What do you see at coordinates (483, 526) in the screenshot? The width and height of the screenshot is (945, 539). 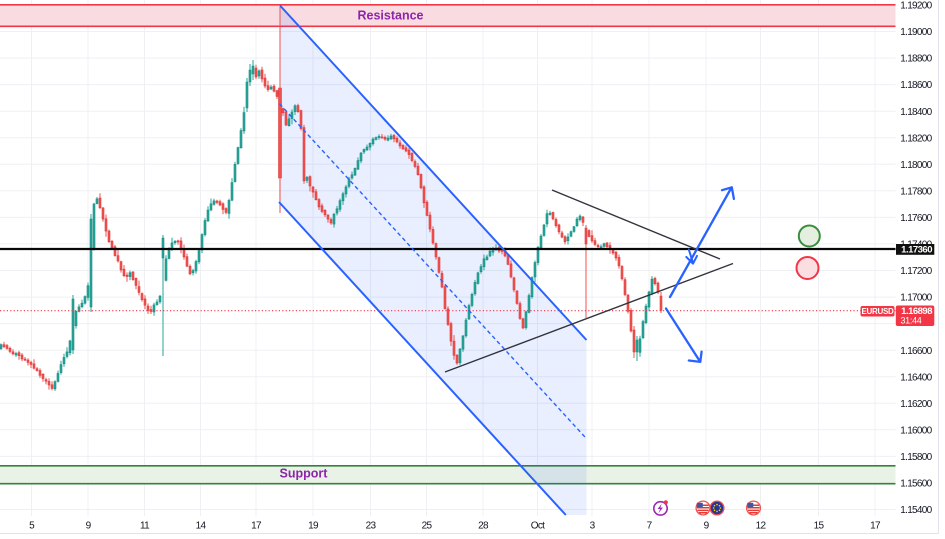 I see `svg-text: 28` at bounding box center [483, 526].